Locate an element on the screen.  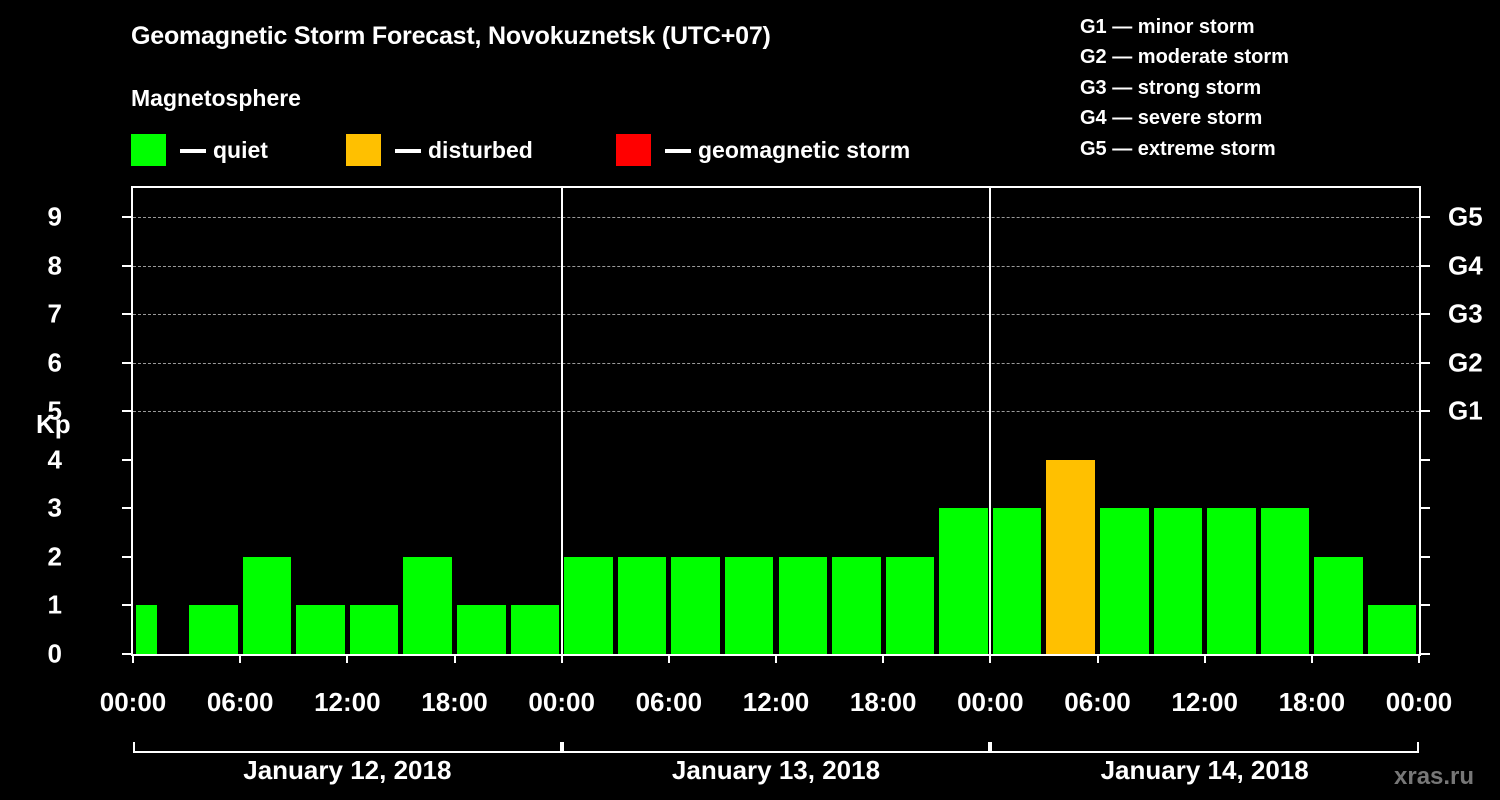
y-tick-label: 2 is located at coordinates (54, 556).